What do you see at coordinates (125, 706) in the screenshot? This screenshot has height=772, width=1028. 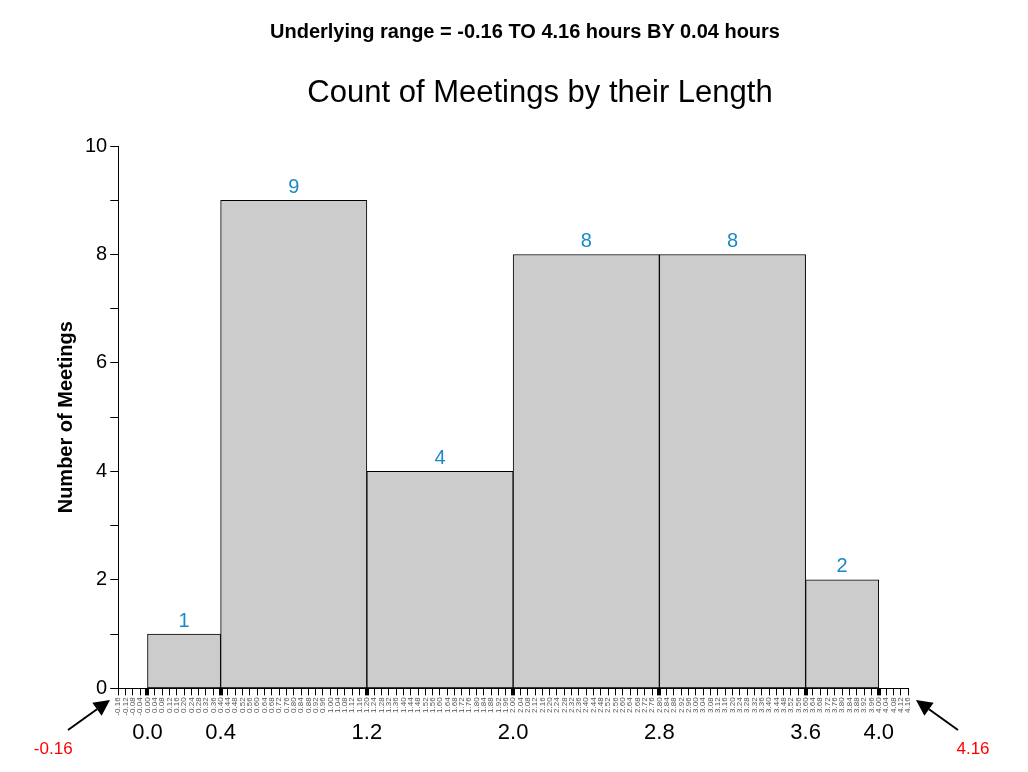 I see `x2-tick-label: -0.12` at bounding box center [125, 706].